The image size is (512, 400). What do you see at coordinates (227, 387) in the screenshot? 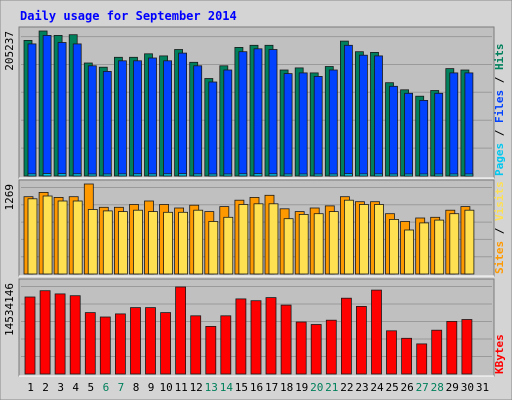
I see `day-label-14: 14` at bounding box center [227, 387].